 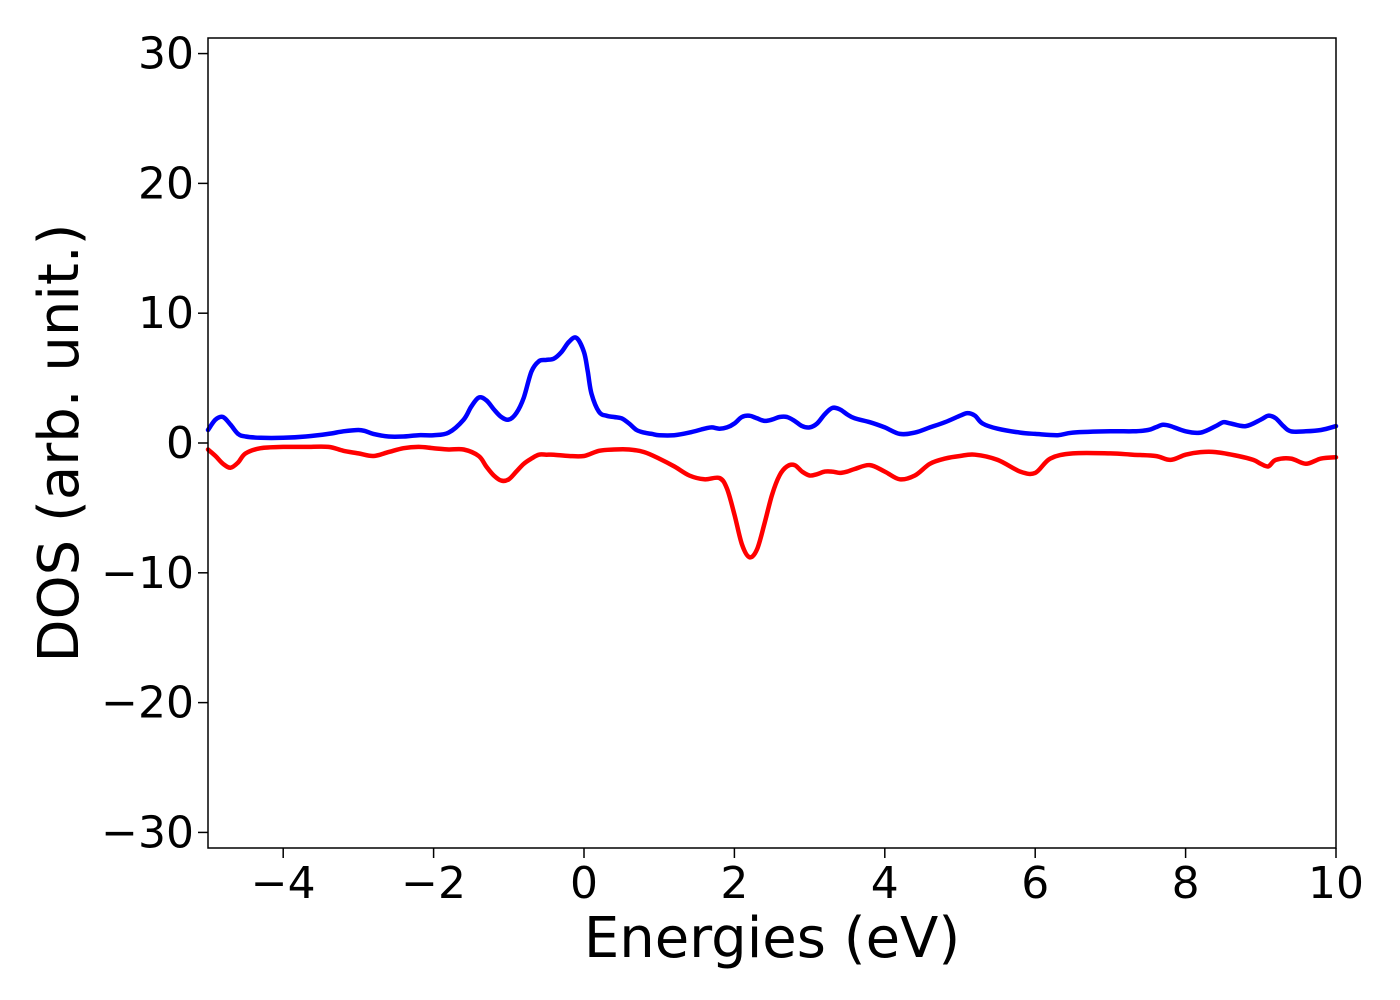 I want to click on x-tick-label: 6, so click(x=1035, y=883).